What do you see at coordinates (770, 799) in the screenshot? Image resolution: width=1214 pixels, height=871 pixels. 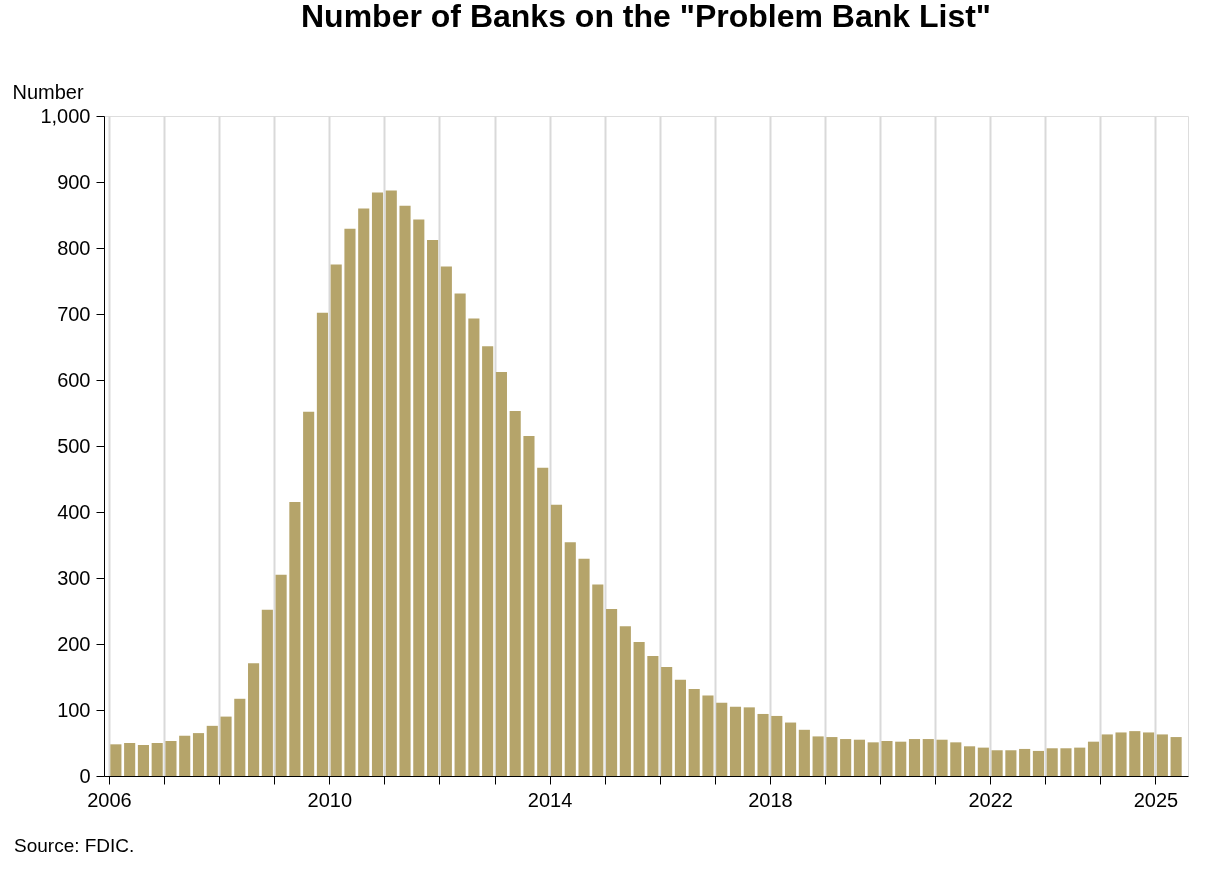 I see `x-tick-label: 2018` at bounding box center [770, 799].